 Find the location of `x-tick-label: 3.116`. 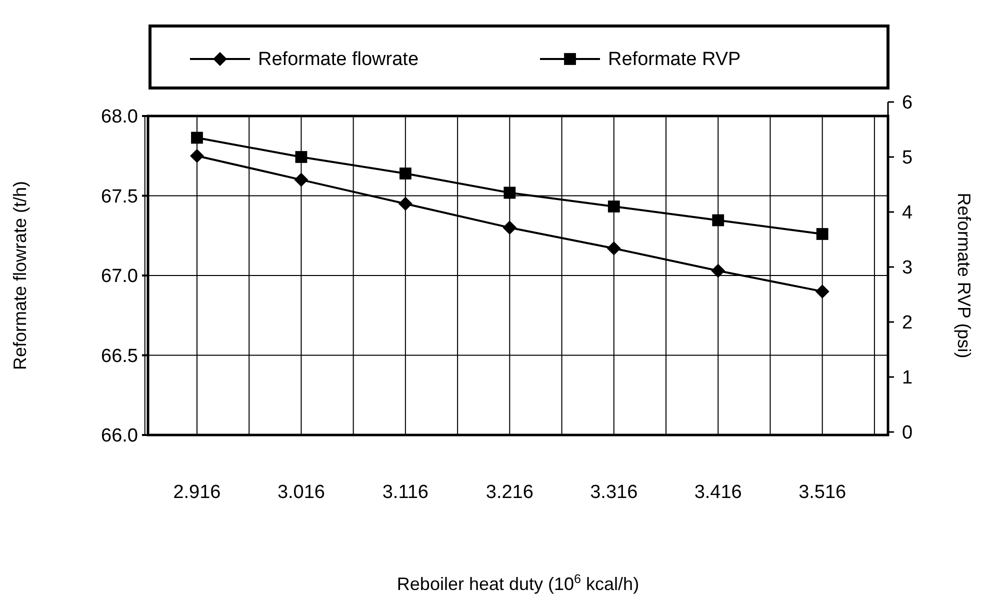

x-tick-label: 3.116 is located at coordinates (405, 492).